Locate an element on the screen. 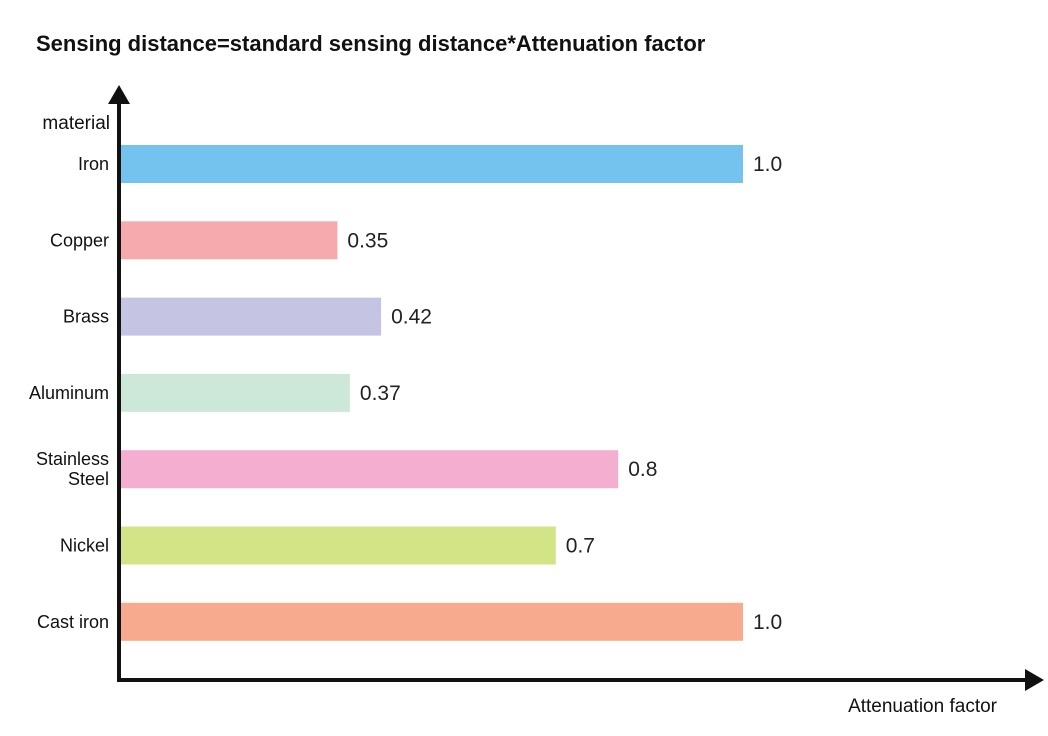  x-axis-label: Attenuation factor is located at coordinates (923, 706).